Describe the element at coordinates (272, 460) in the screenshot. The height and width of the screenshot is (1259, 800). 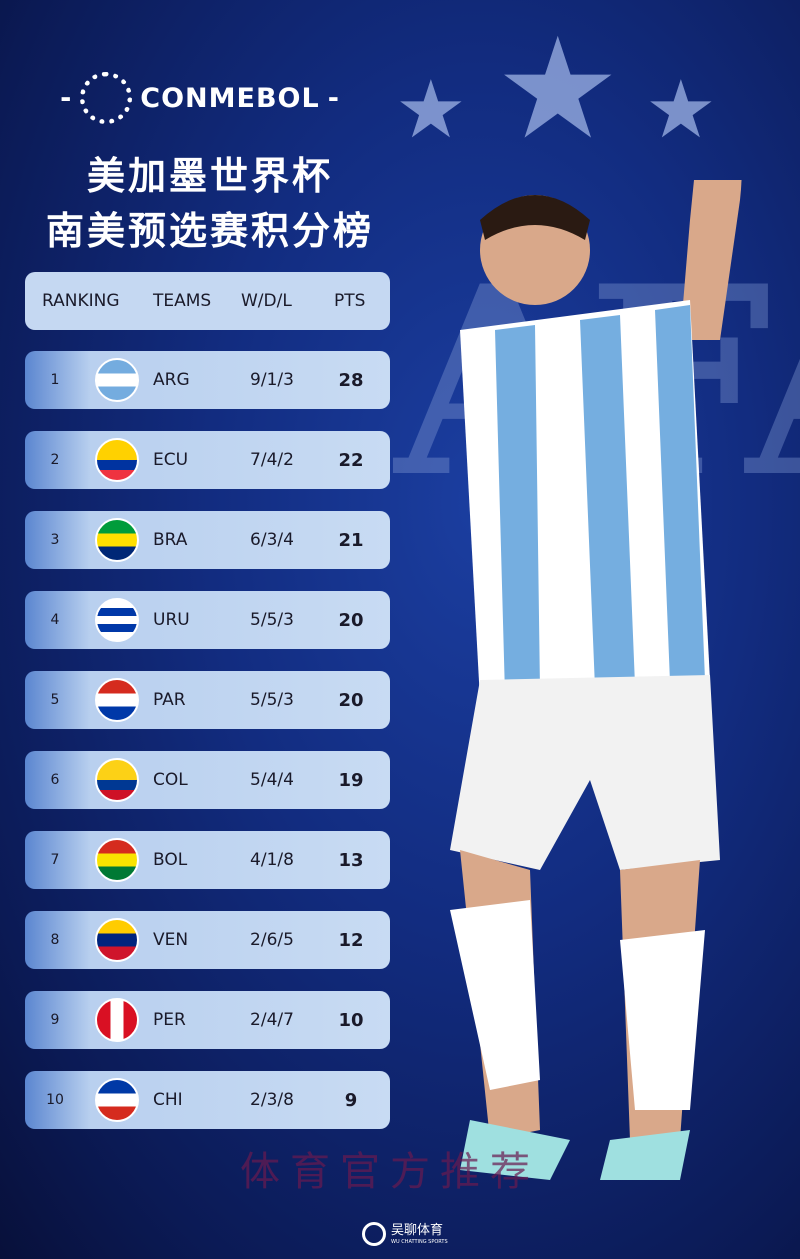
I see `wdl: 7/4/2` at that location.